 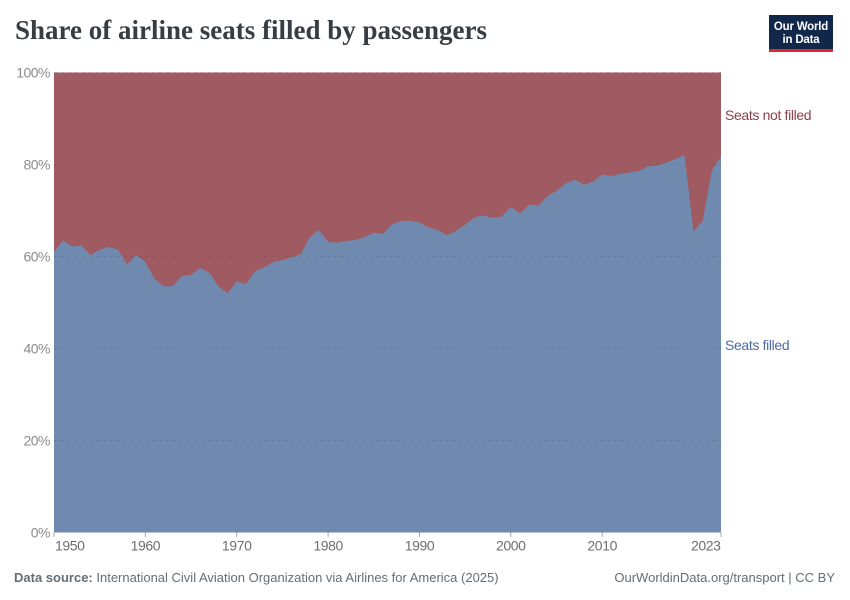 I want to click on svg-text: 60%, so click(x=36, y=257).